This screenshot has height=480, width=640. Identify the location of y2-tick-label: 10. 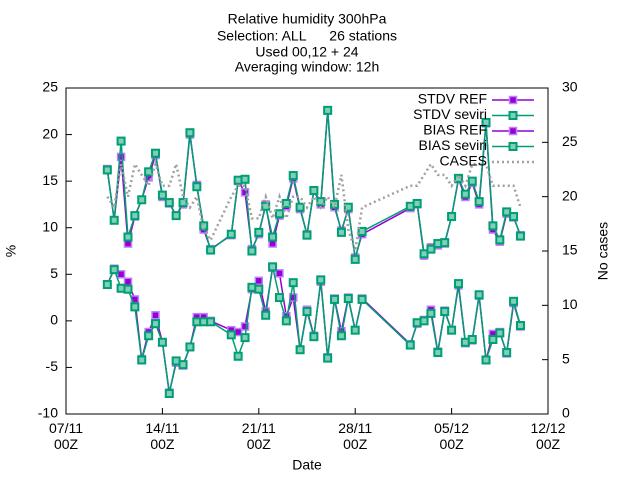
(570, 304).